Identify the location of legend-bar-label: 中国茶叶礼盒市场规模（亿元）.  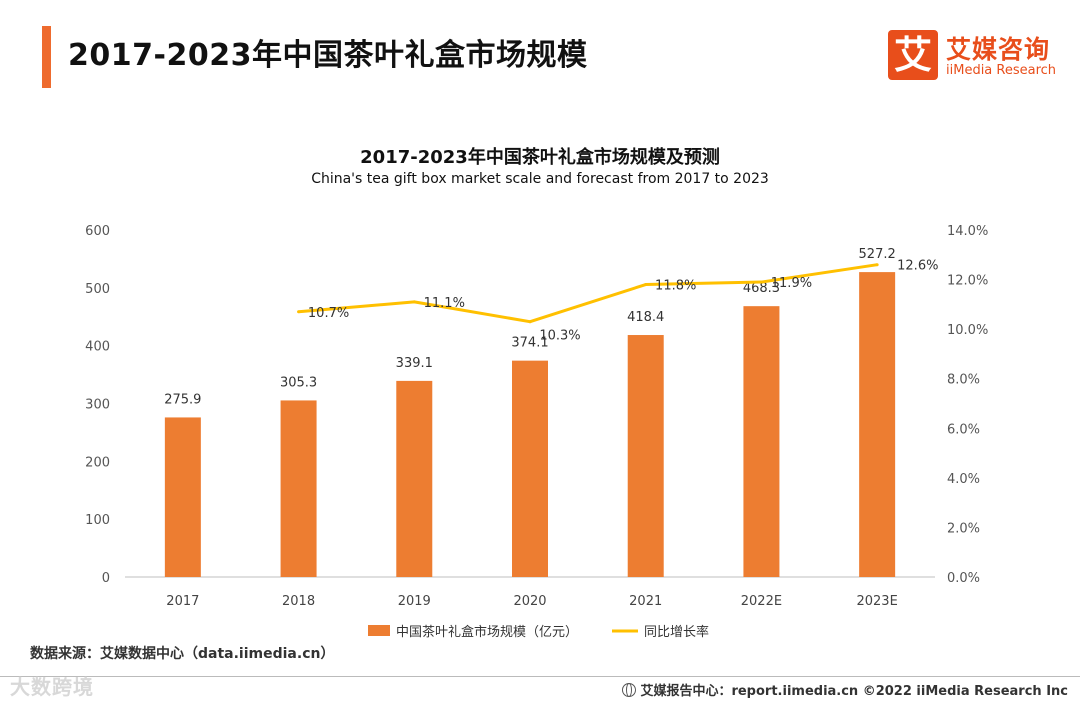
(487, 632).